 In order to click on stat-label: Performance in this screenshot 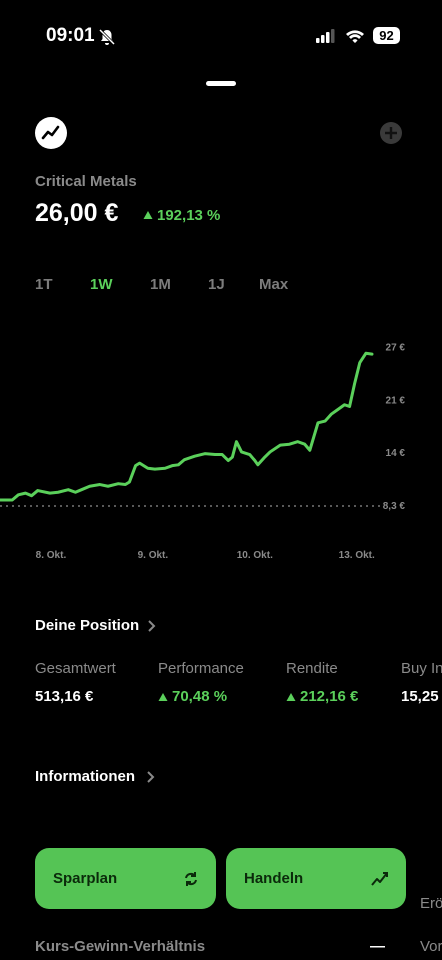, I will do `click(201, 668)`.